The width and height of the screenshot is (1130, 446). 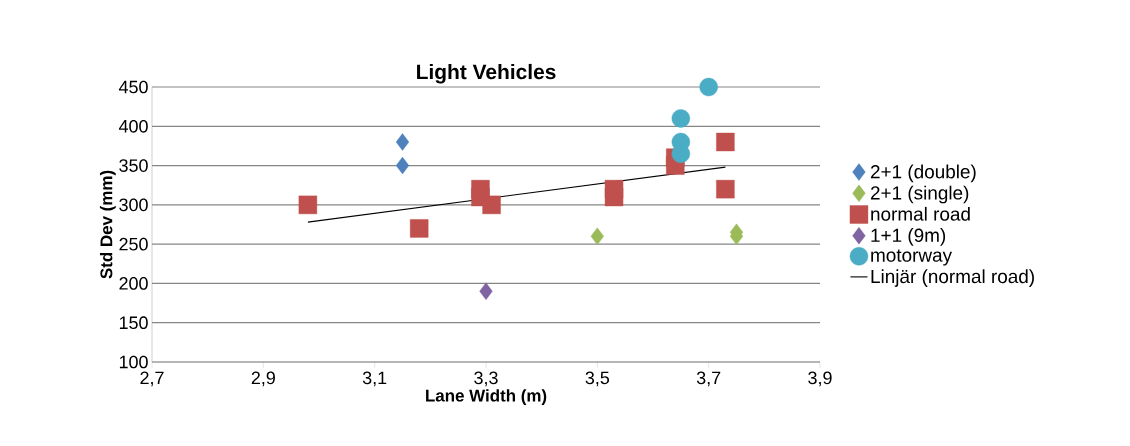 I want to click on y-axis-title: Std Dev (mm), so click(x=107, y=224).